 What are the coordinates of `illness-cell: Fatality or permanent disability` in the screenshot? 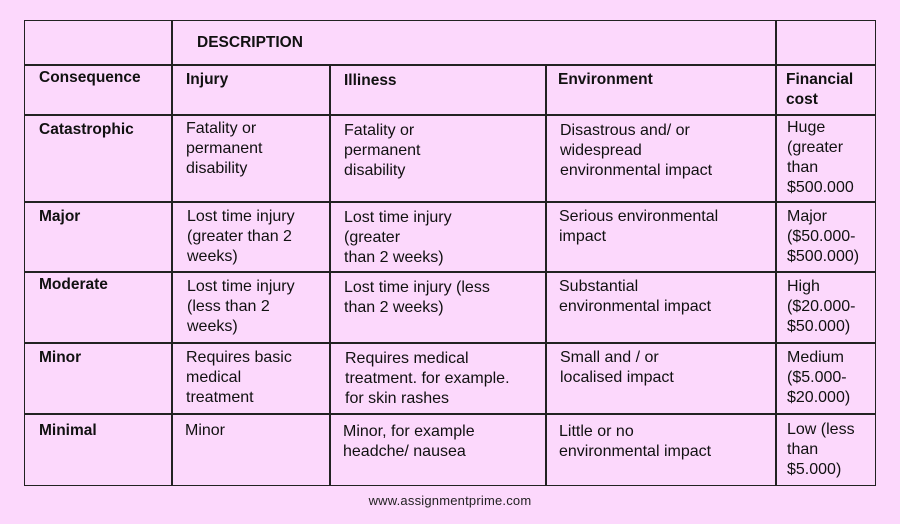 It's located at (382, 150).